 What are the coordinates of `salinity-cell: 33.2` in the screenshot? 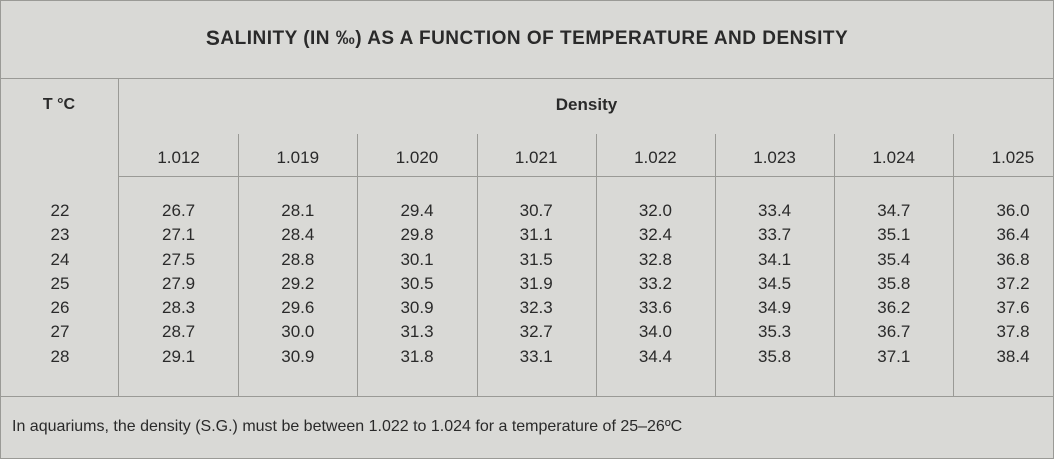 It's located at (655, 283).